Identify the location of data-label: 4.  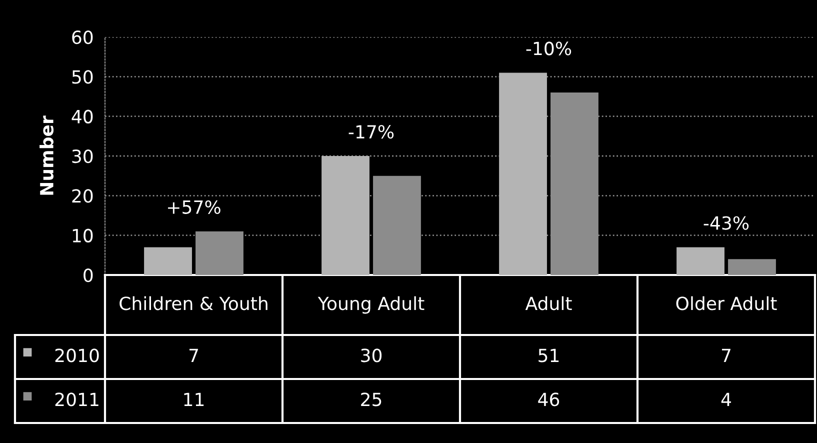
(726, 399).